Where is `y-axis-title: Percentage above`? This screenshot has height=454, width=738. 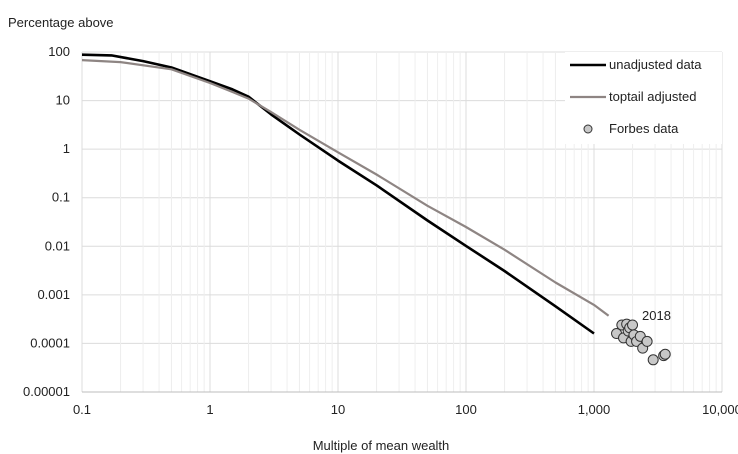 y-axis-title: Percentage above is located at coordinates (61, 22).